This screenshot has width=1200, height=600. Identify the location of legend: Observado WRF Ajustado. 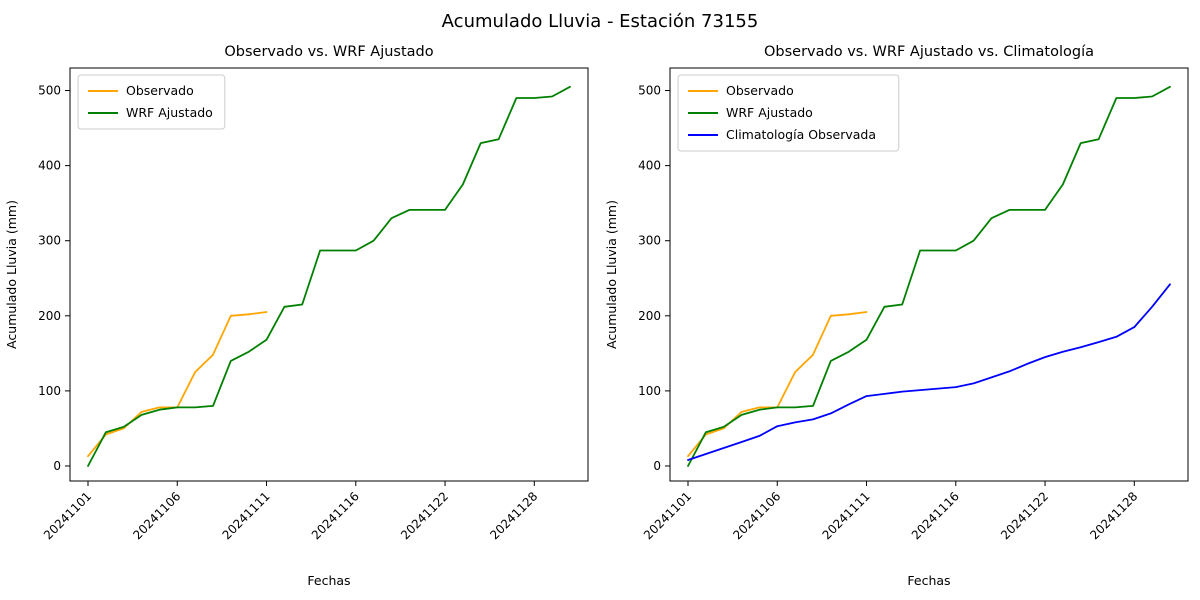
(151, 102).